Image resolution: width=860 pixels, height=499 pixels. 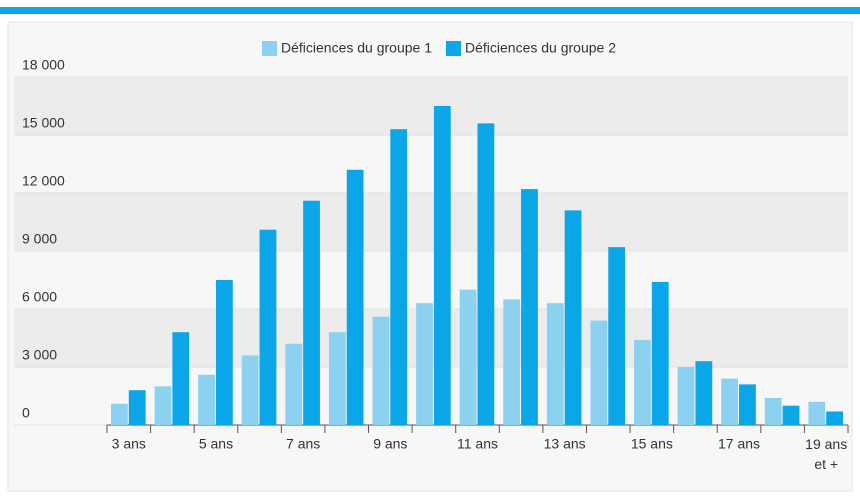 What do you see at coordinates (356, 48) in the screenshot?
I see `legend-label: Déficiences du groupe 1` at bounding box center [356, 48].